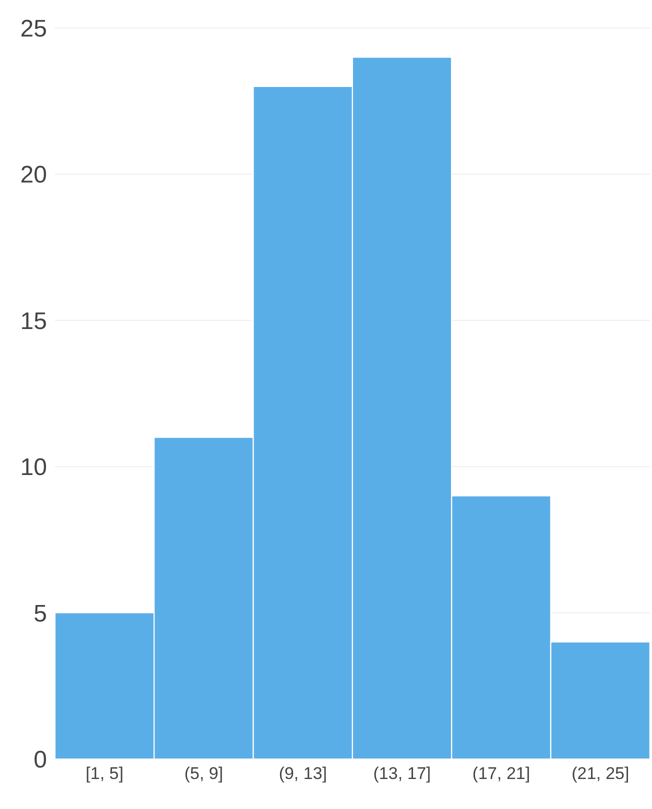 This screenshot has width=652, height=809. What do you see at coordinates (601, 774) in the screenshot?
I see `x-tick-label: (21, 25]` at bounding box center [601, 774].